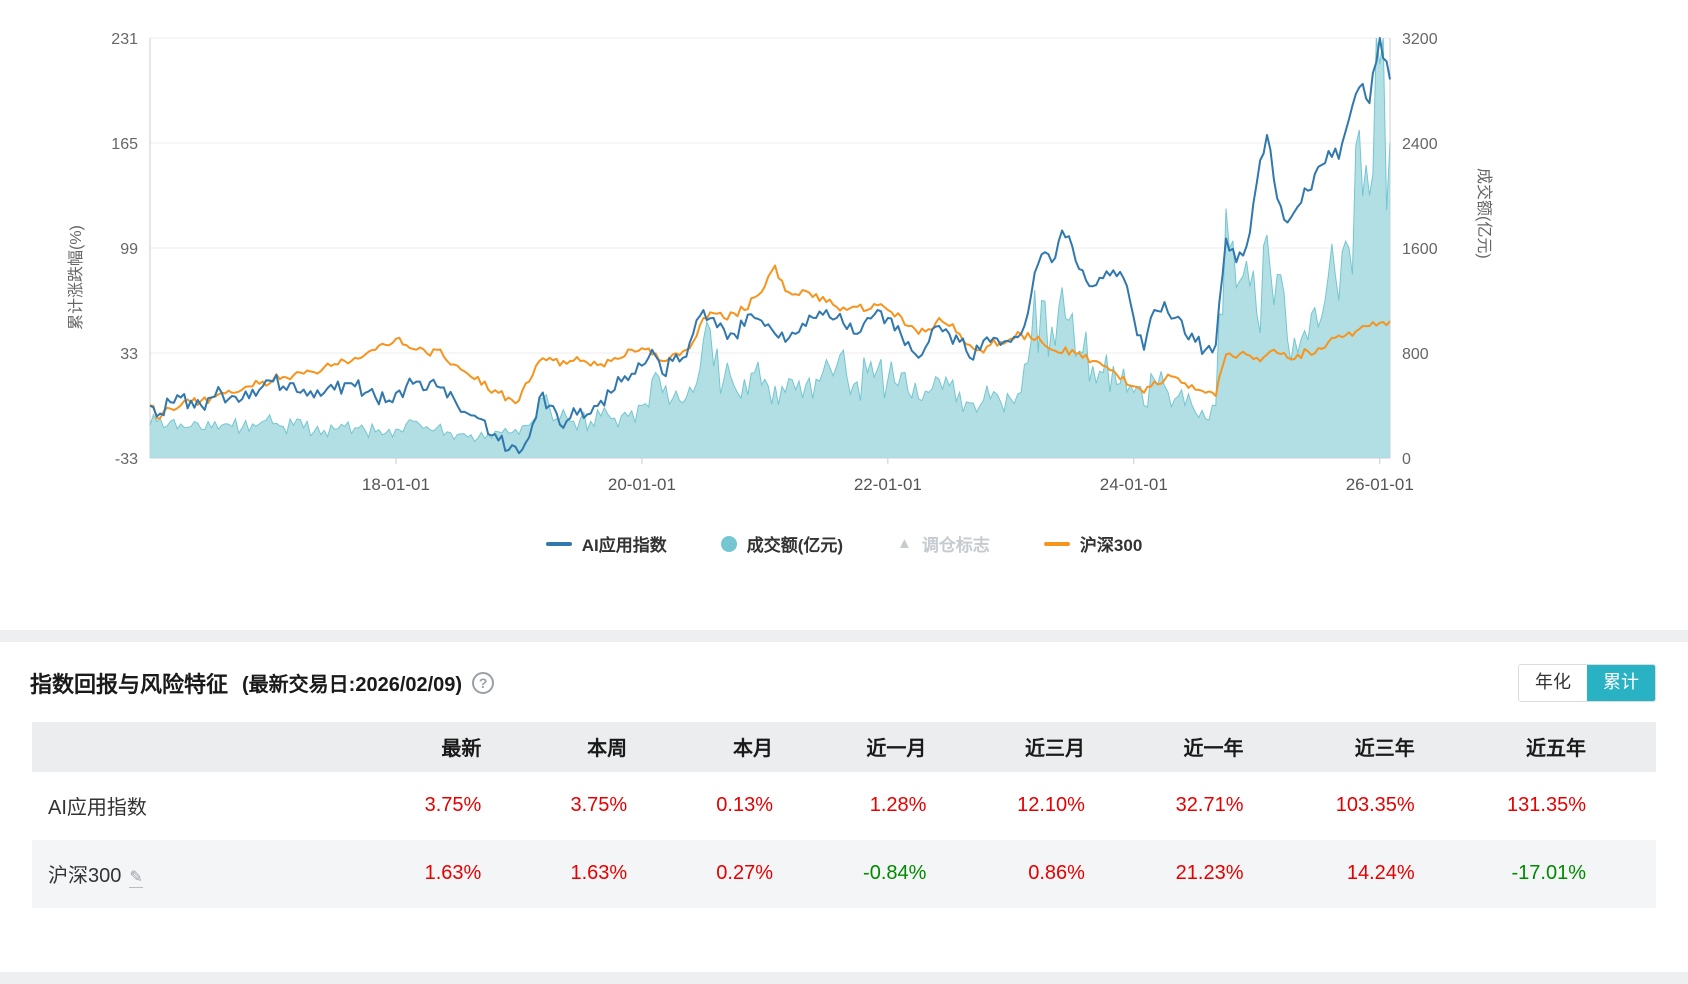  I want to click on name-column-header, so click(219, 747).